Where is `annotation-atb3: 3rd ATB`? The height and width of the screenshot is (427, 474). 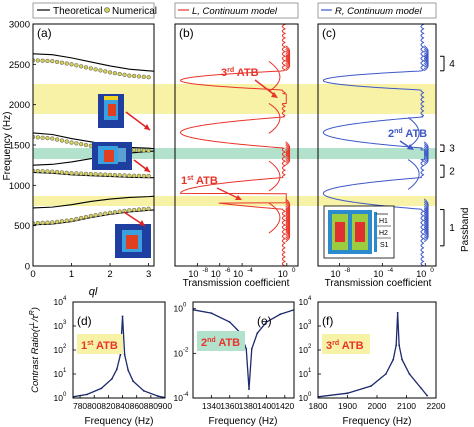
annotation-atb3: 3rd ATB is located at coordinates (249, 82).